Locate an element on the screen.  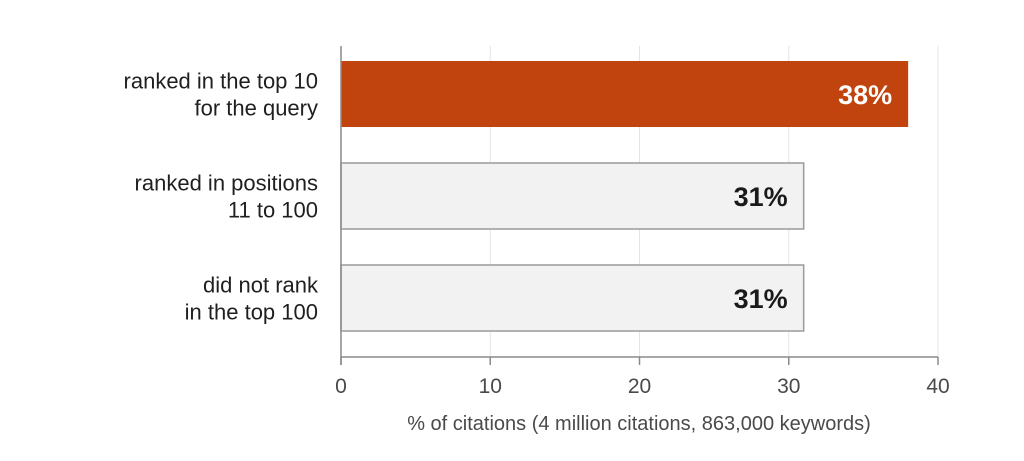
category-label-0-line-1: for the query is located at coordinates (256, 108).